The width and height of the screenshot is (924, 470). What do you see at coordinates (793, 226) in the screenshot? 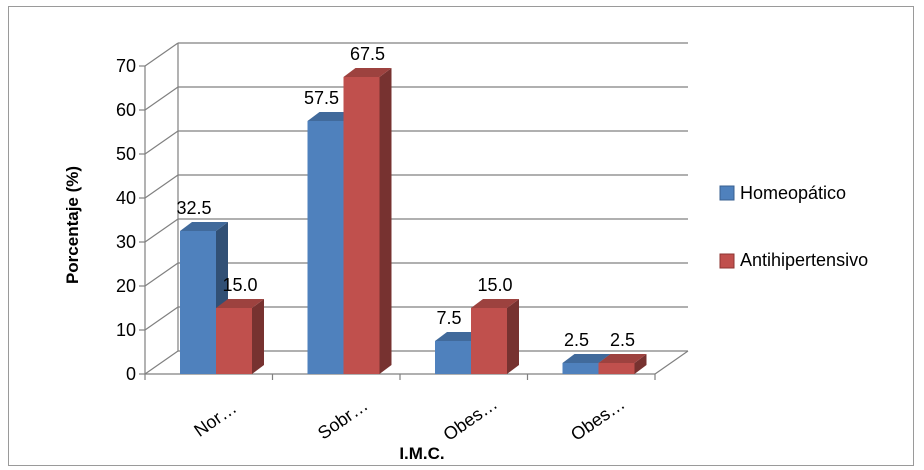
I see `legend: Homeopático Antihipertensivo` at bounding box center [793, 226].